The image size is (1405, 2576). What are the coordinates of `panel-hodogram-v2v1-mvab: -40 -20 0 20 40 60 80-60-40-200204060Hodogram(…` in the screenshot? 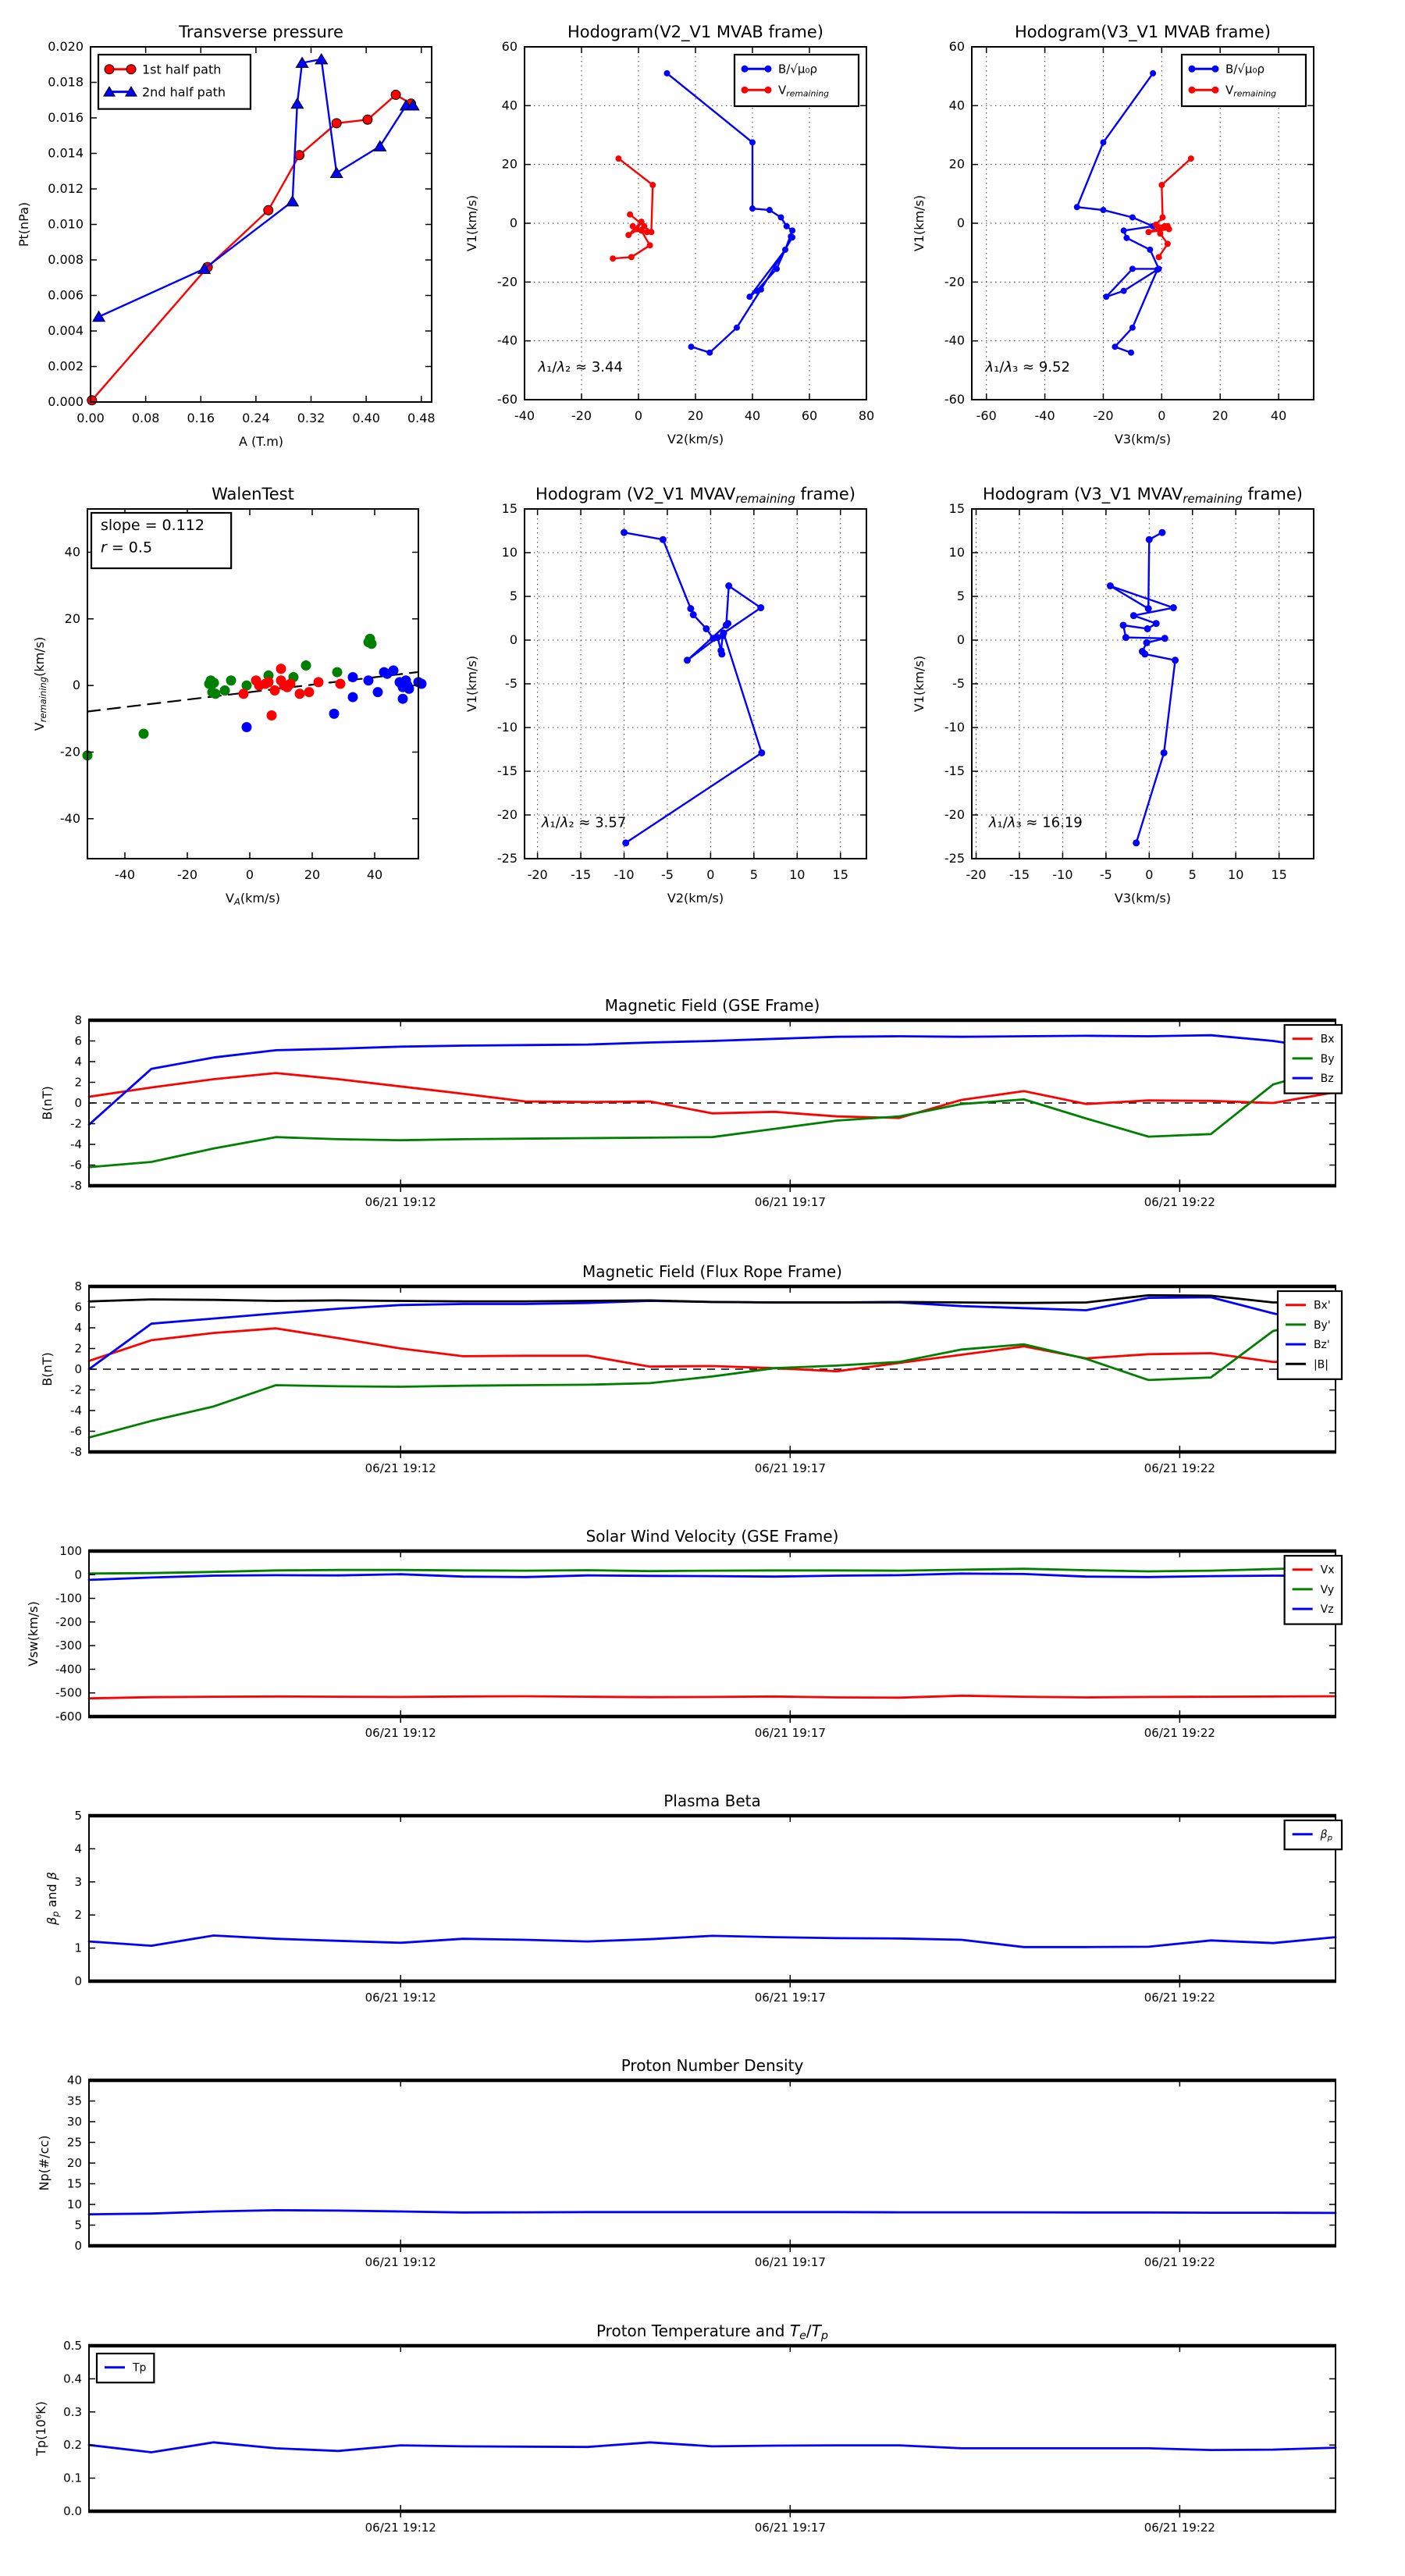 It's located at (669, 235).